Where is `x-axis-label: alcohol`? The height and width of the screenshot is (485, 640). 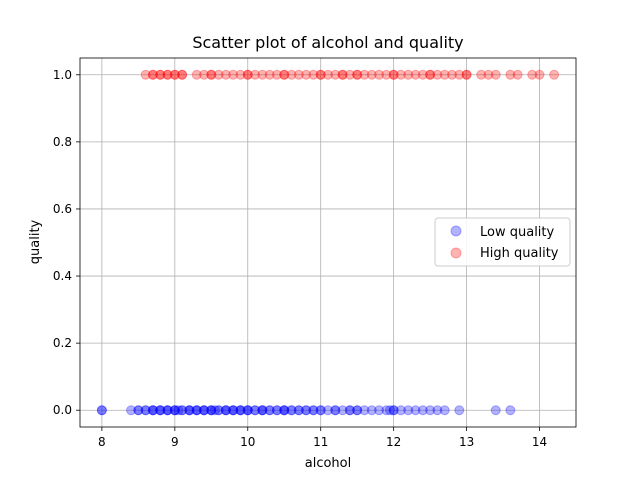 x-axis-label: alcohol is located at coordinates (328, 463).